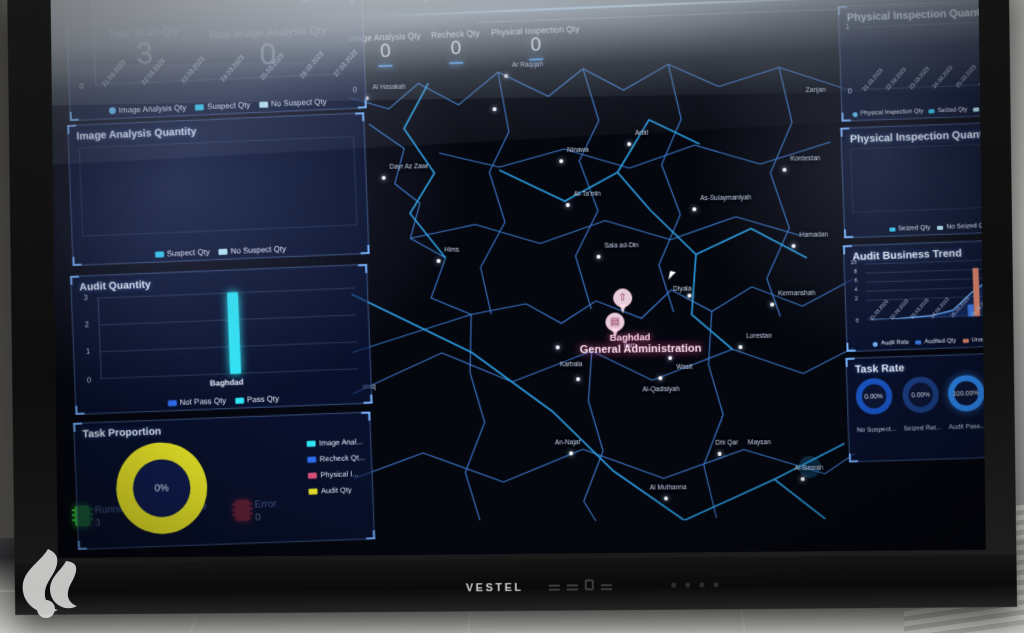 The width and height of the screenshot is (1024, 633). Describe the element at coordinates (621, 246) in the screenshot. I see `map-label: Sala ad-Din` at that location.